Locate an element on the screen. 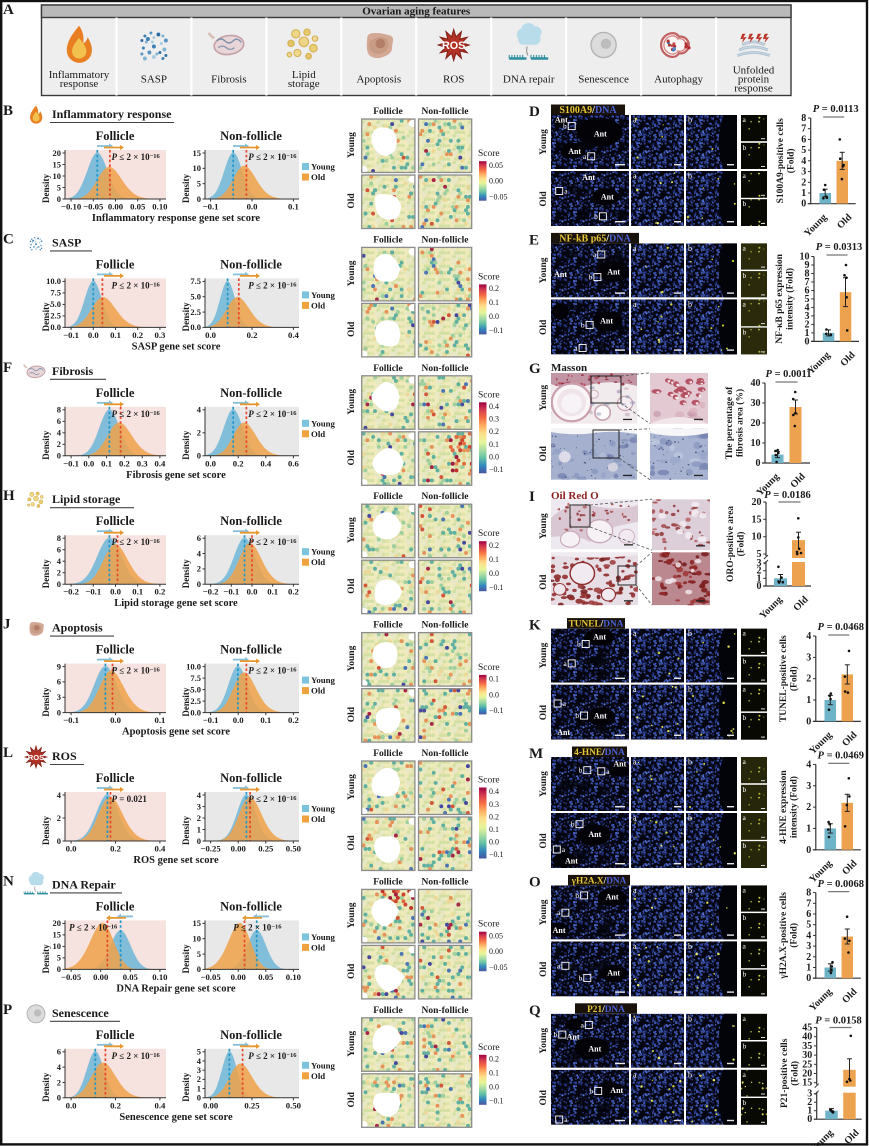  svg-text: O is located at coordinates (535, 882).